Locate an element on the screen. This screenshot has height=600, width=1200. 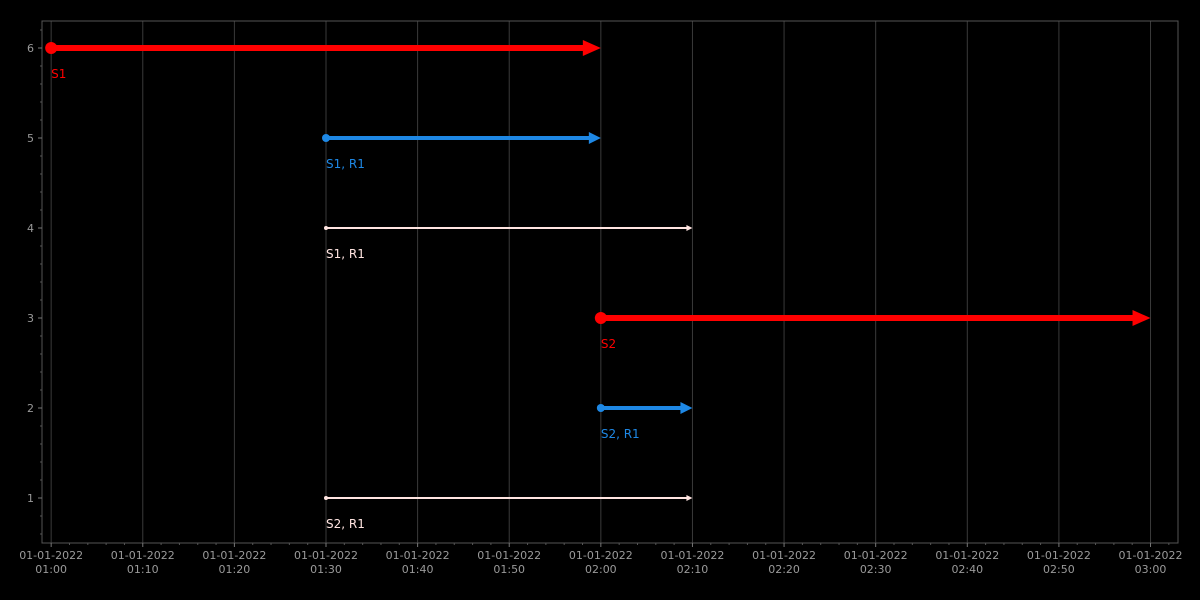
segment-label: S1 is located at coordinates (58, 74).